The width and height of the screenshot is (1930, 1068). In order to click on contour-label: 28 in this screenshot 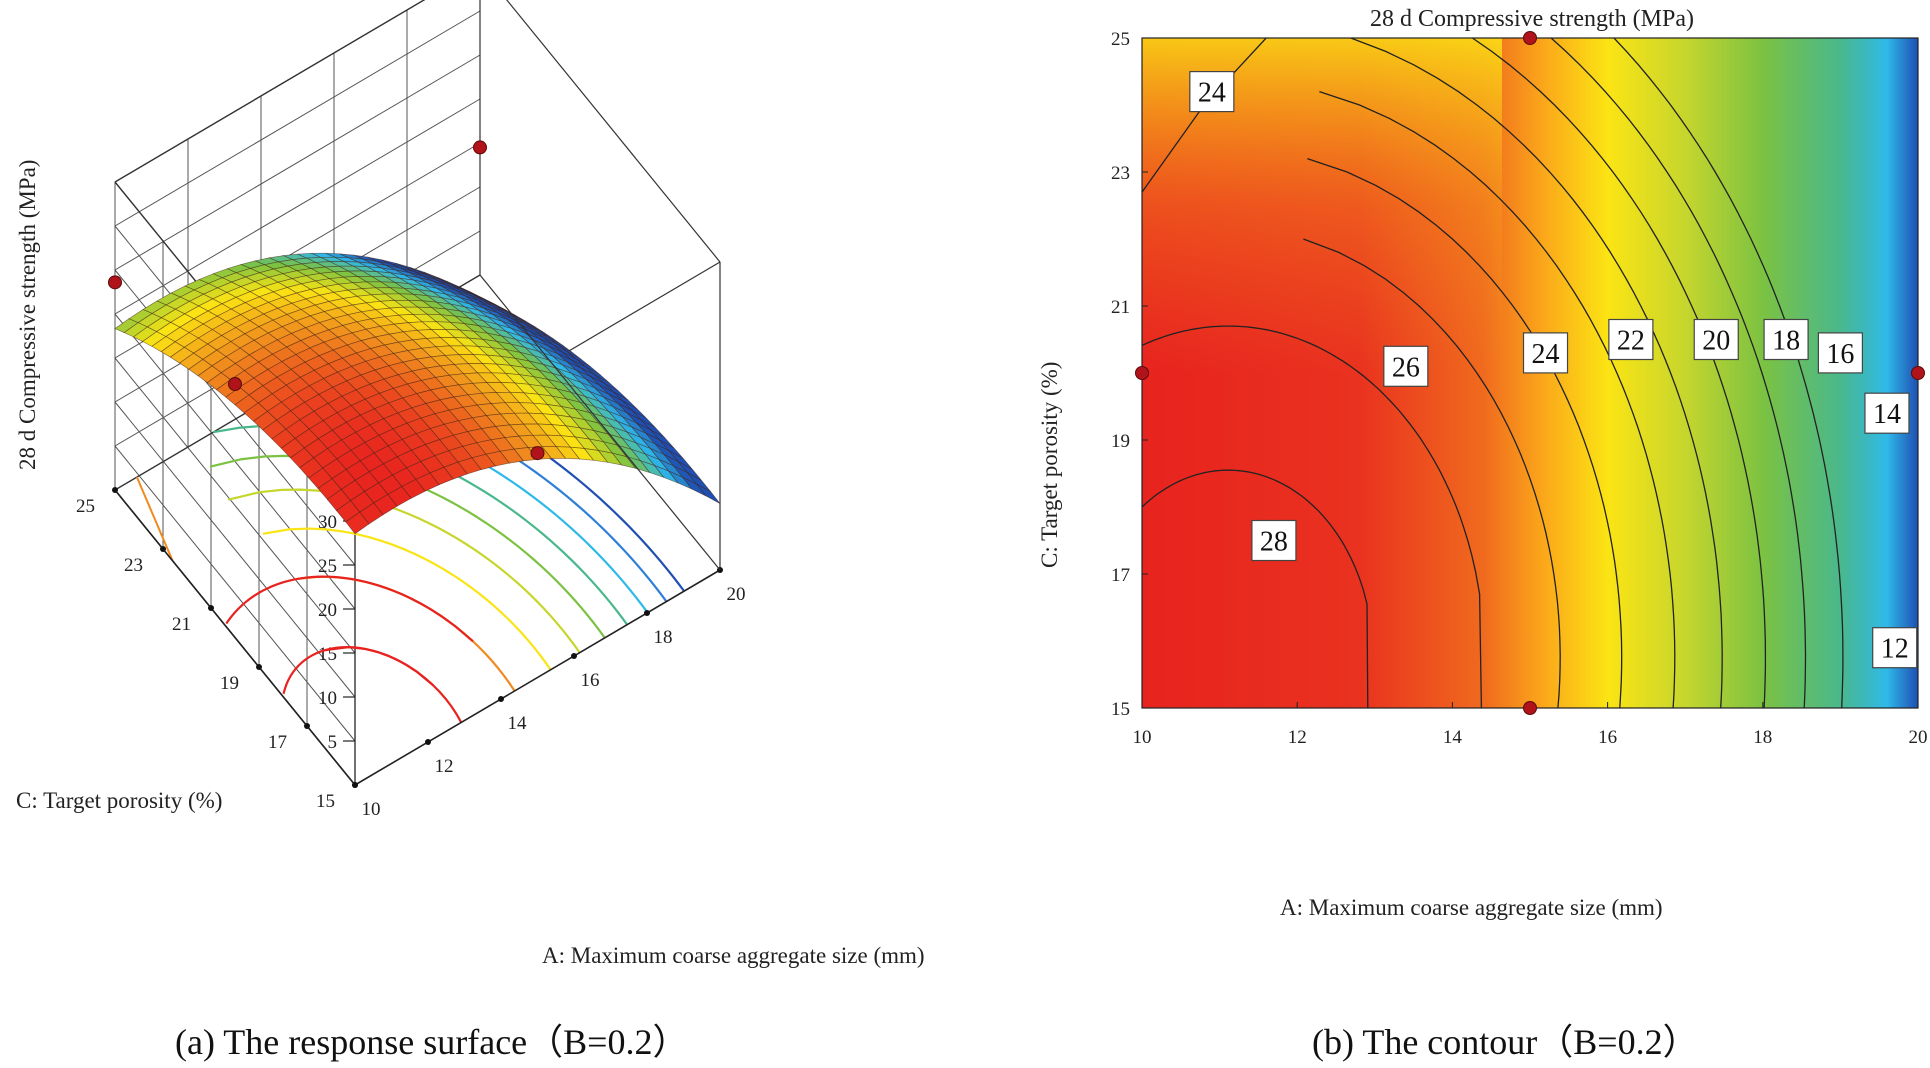, I will do `click(1274, 540)`.